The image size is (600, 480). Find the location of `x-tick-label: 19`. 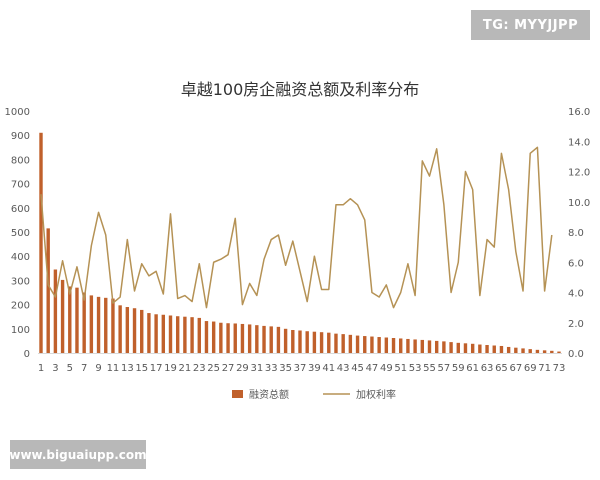

x-tick-label: 19 is located at coordinates (170, 368).